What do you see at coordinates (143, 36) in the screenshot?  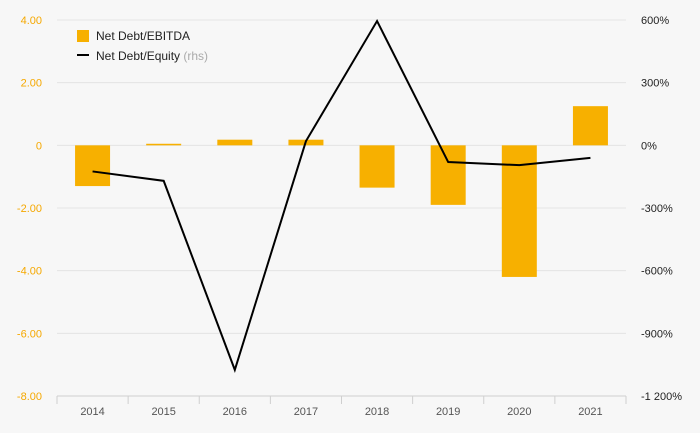 I see `legend-label-bar: Net Debt/EBITDA` at bounding box center [143, 36].